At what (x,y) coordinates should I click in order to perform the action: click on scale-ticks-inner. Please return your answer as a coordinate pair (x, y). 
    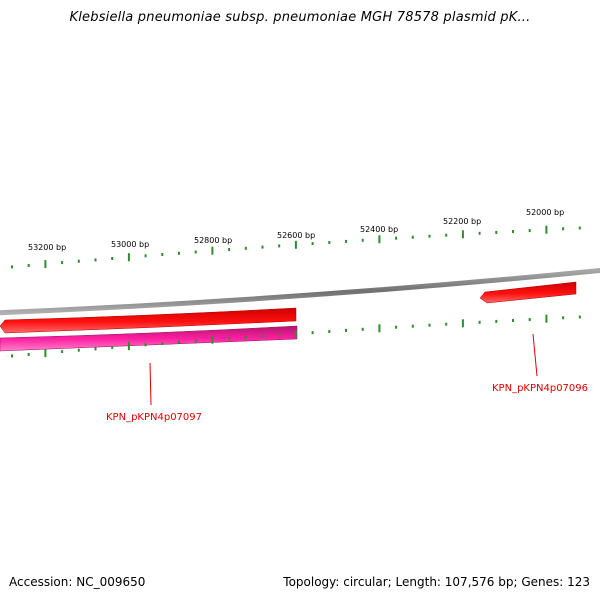
    Looking at the image, I should click on (296, 336).